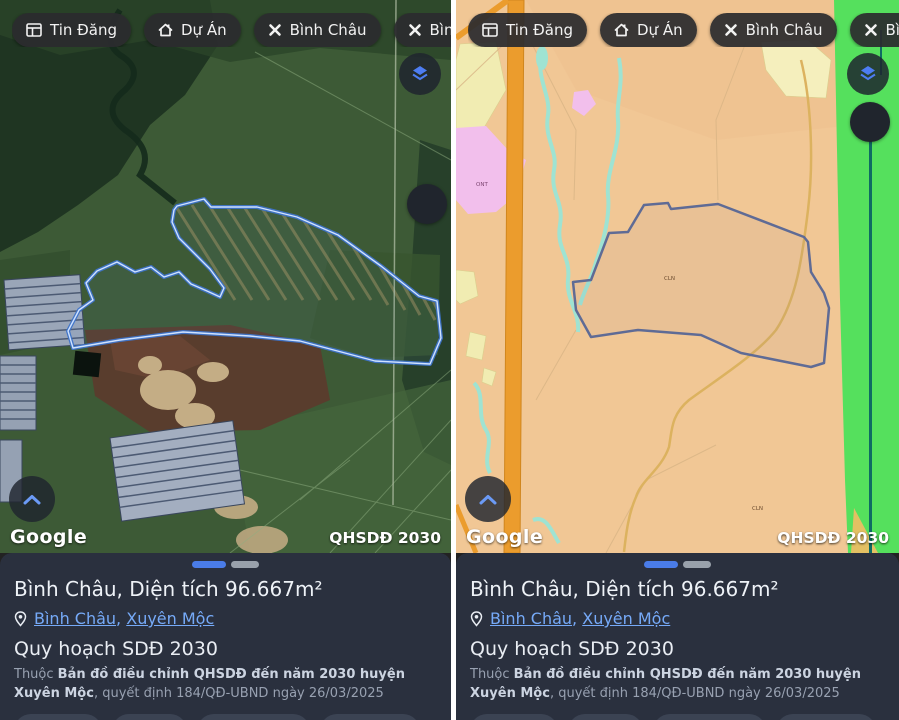 The height and width of the screenshot is (720, 899). I want to click on zone-label-ont: ONT, so click(482, 185).